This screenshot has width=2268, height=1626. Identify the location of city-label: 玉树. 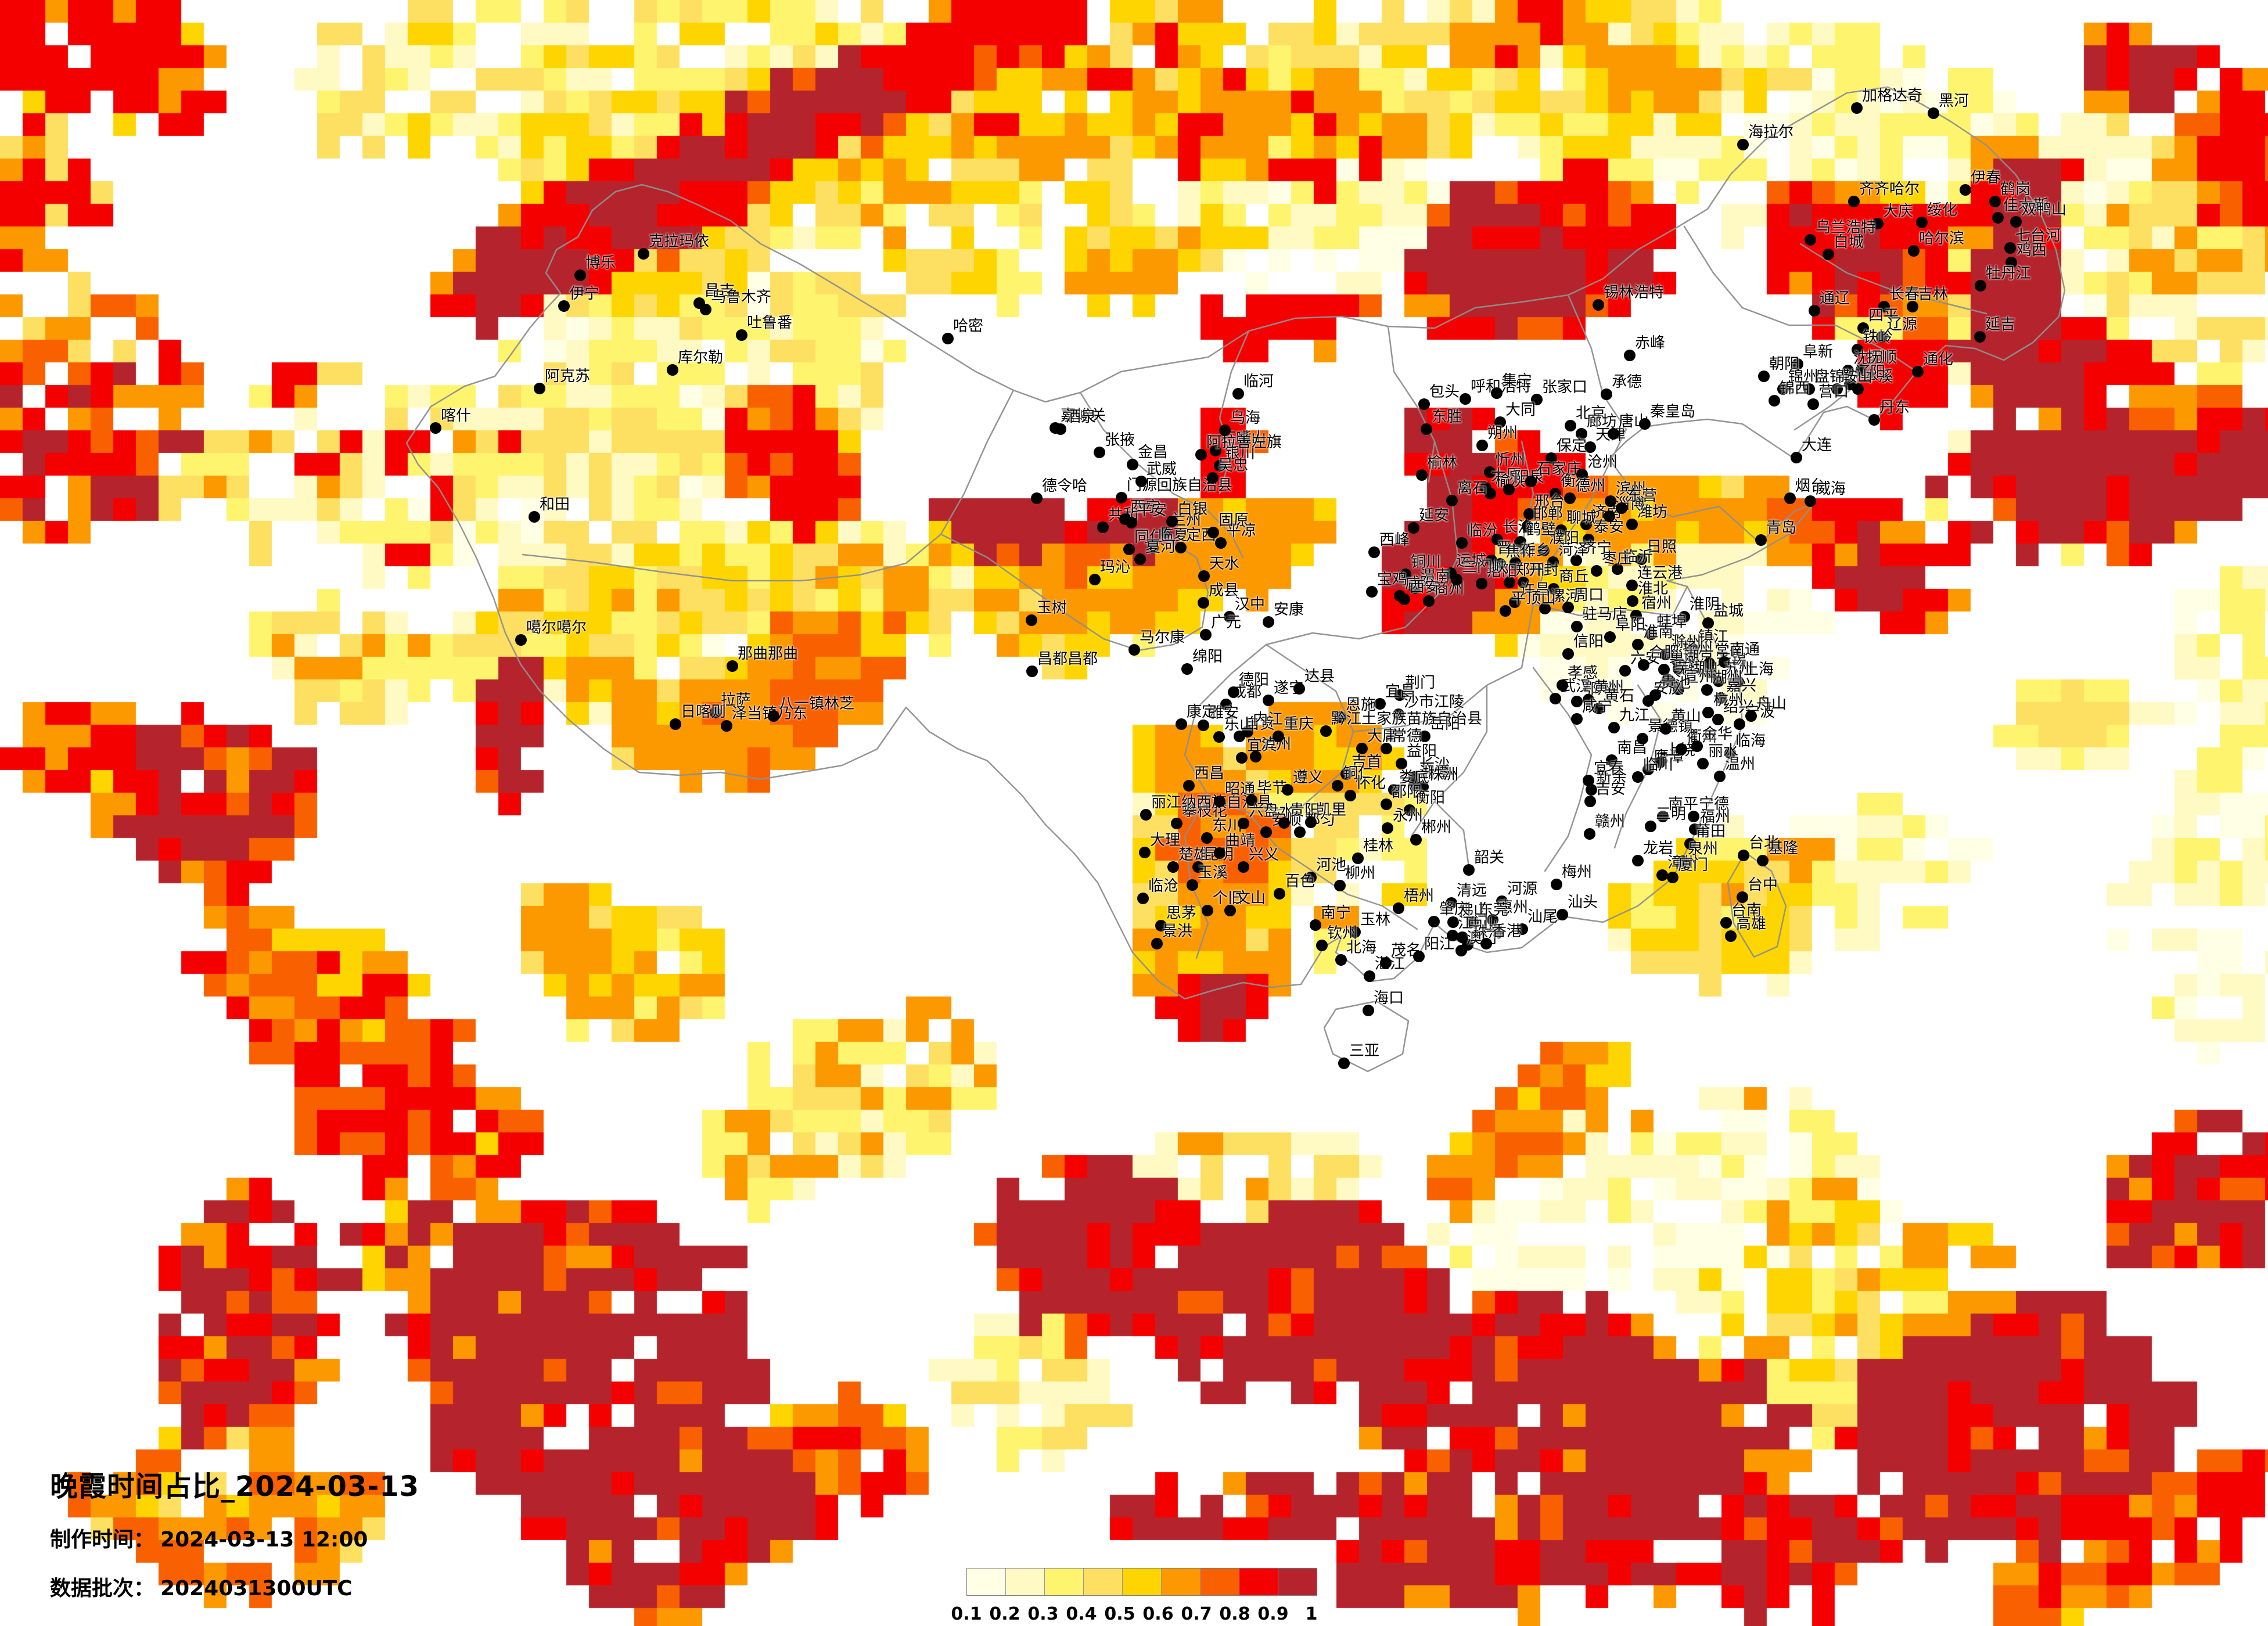
(1052, 608).